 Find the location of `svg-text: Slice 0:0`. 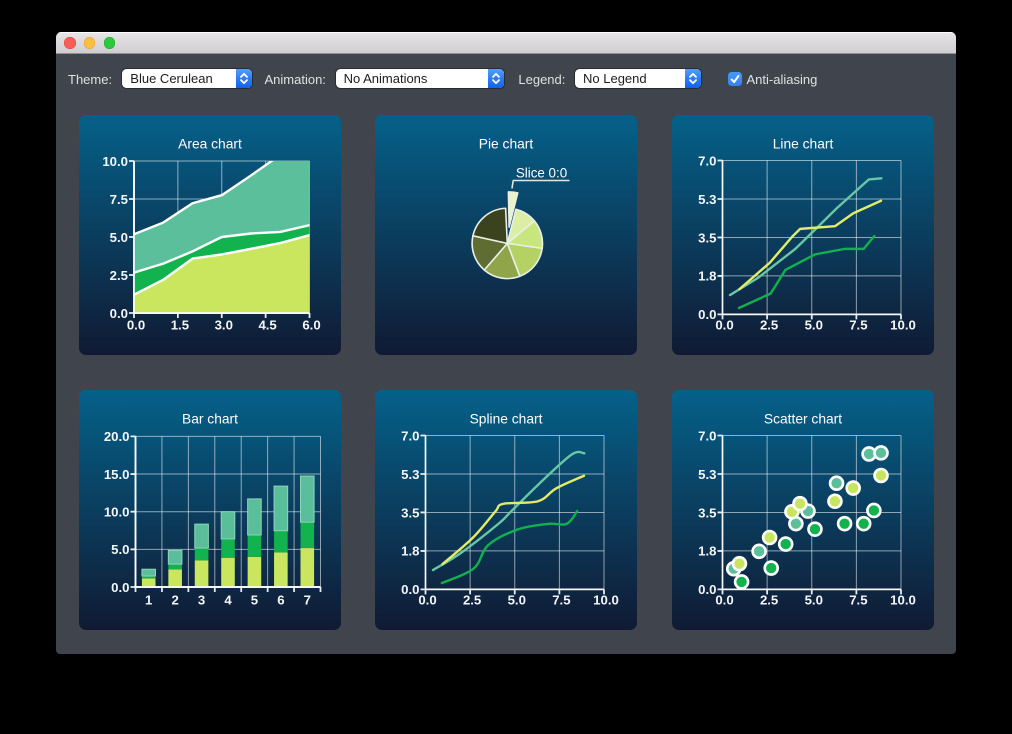

svg-text: Slice 0:0 is located at coordinates (541, 172).